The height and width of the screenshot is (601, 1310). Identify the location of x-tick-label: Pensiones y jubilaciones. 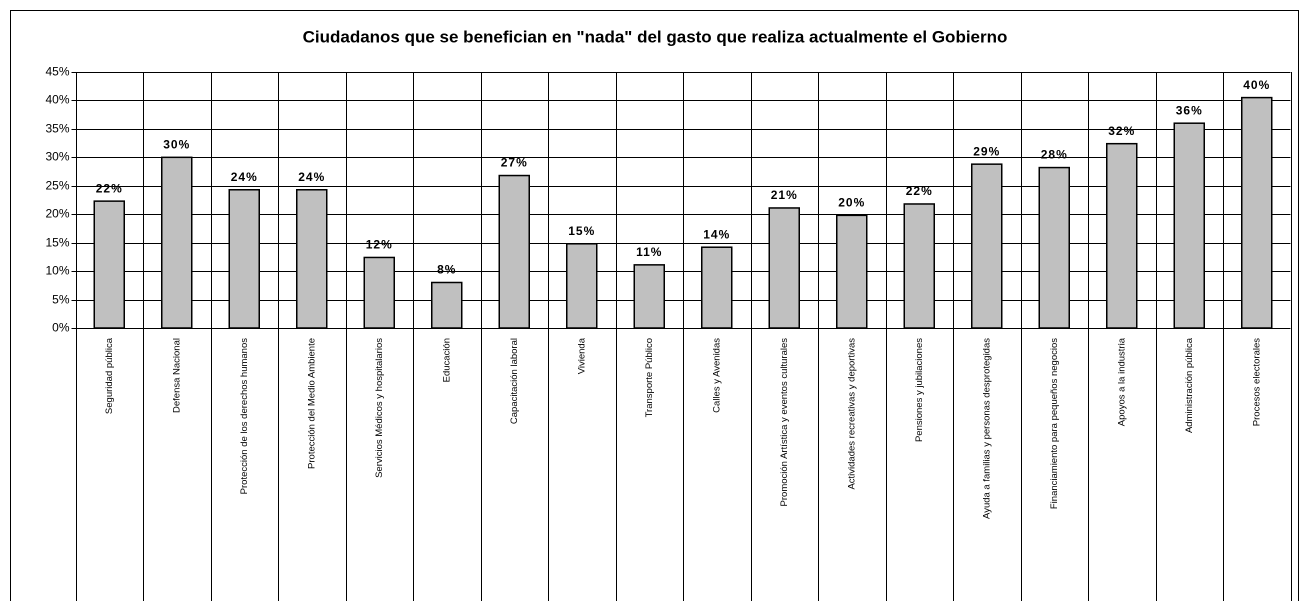
(919, 390).